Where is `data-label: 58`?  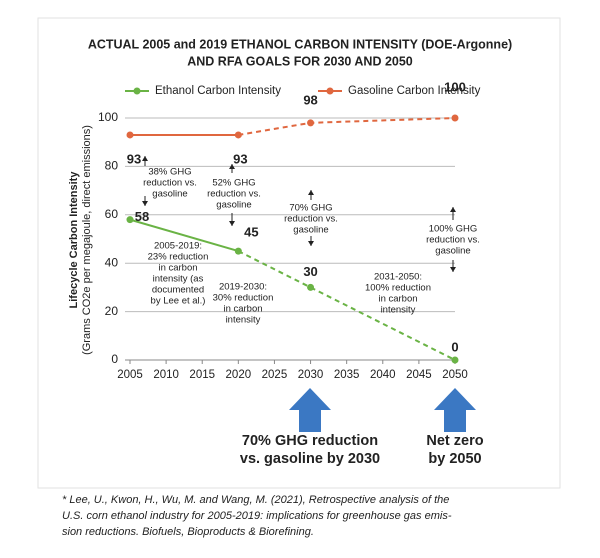
data-label: 58 is located at coordinates (142, 216).